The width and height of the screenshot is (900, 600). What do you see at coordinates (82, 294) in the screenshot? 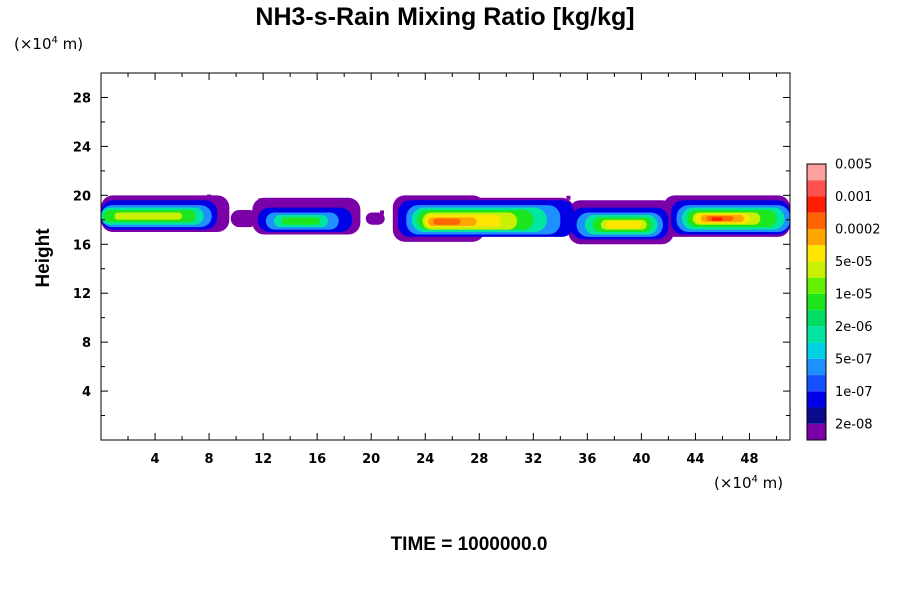
I see `y-tick-label-12: 12` at bounding box center [82, 294].